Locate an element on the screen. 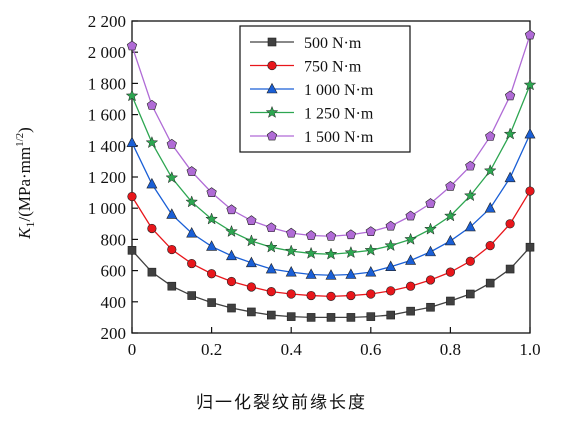  y-tick-label: 800 is located at coordinates (114, 239).